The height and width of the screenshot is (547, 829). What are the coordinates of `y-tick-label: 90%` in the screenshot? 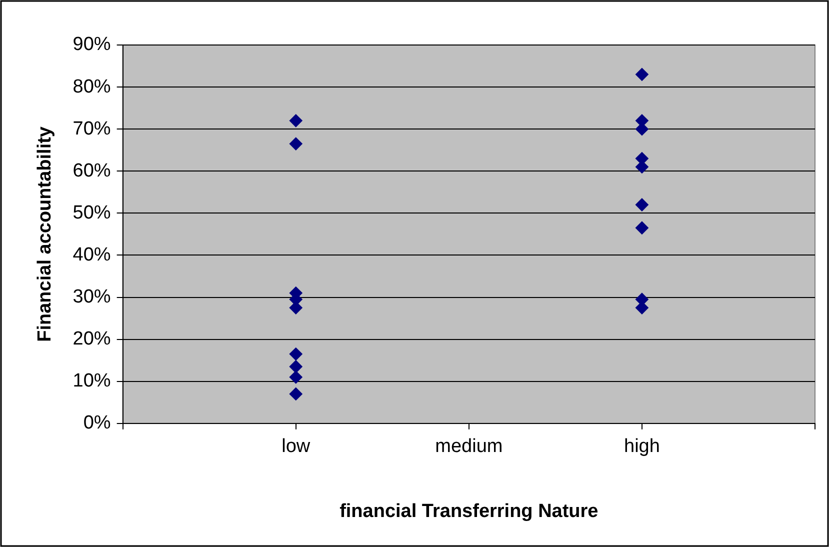 It's located at (91, 45).